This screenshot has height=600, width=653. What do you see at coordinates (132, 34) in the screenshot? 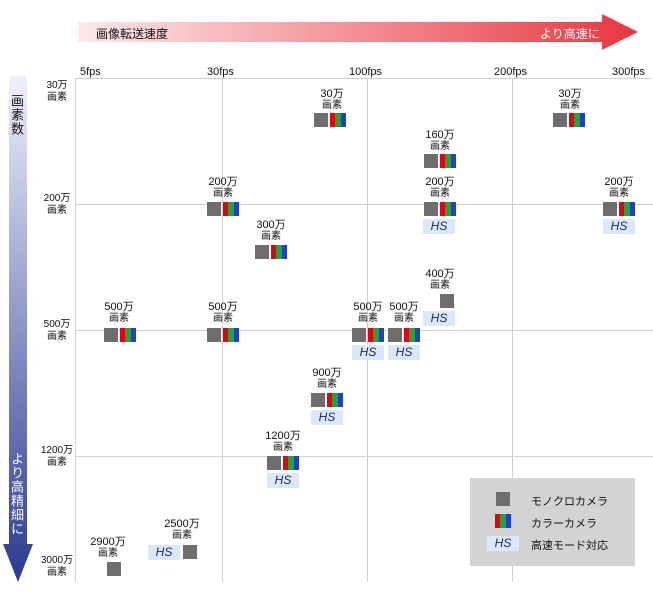
I see `speed-axis-label: 画像転送速度` at bounding box center [132, 34].